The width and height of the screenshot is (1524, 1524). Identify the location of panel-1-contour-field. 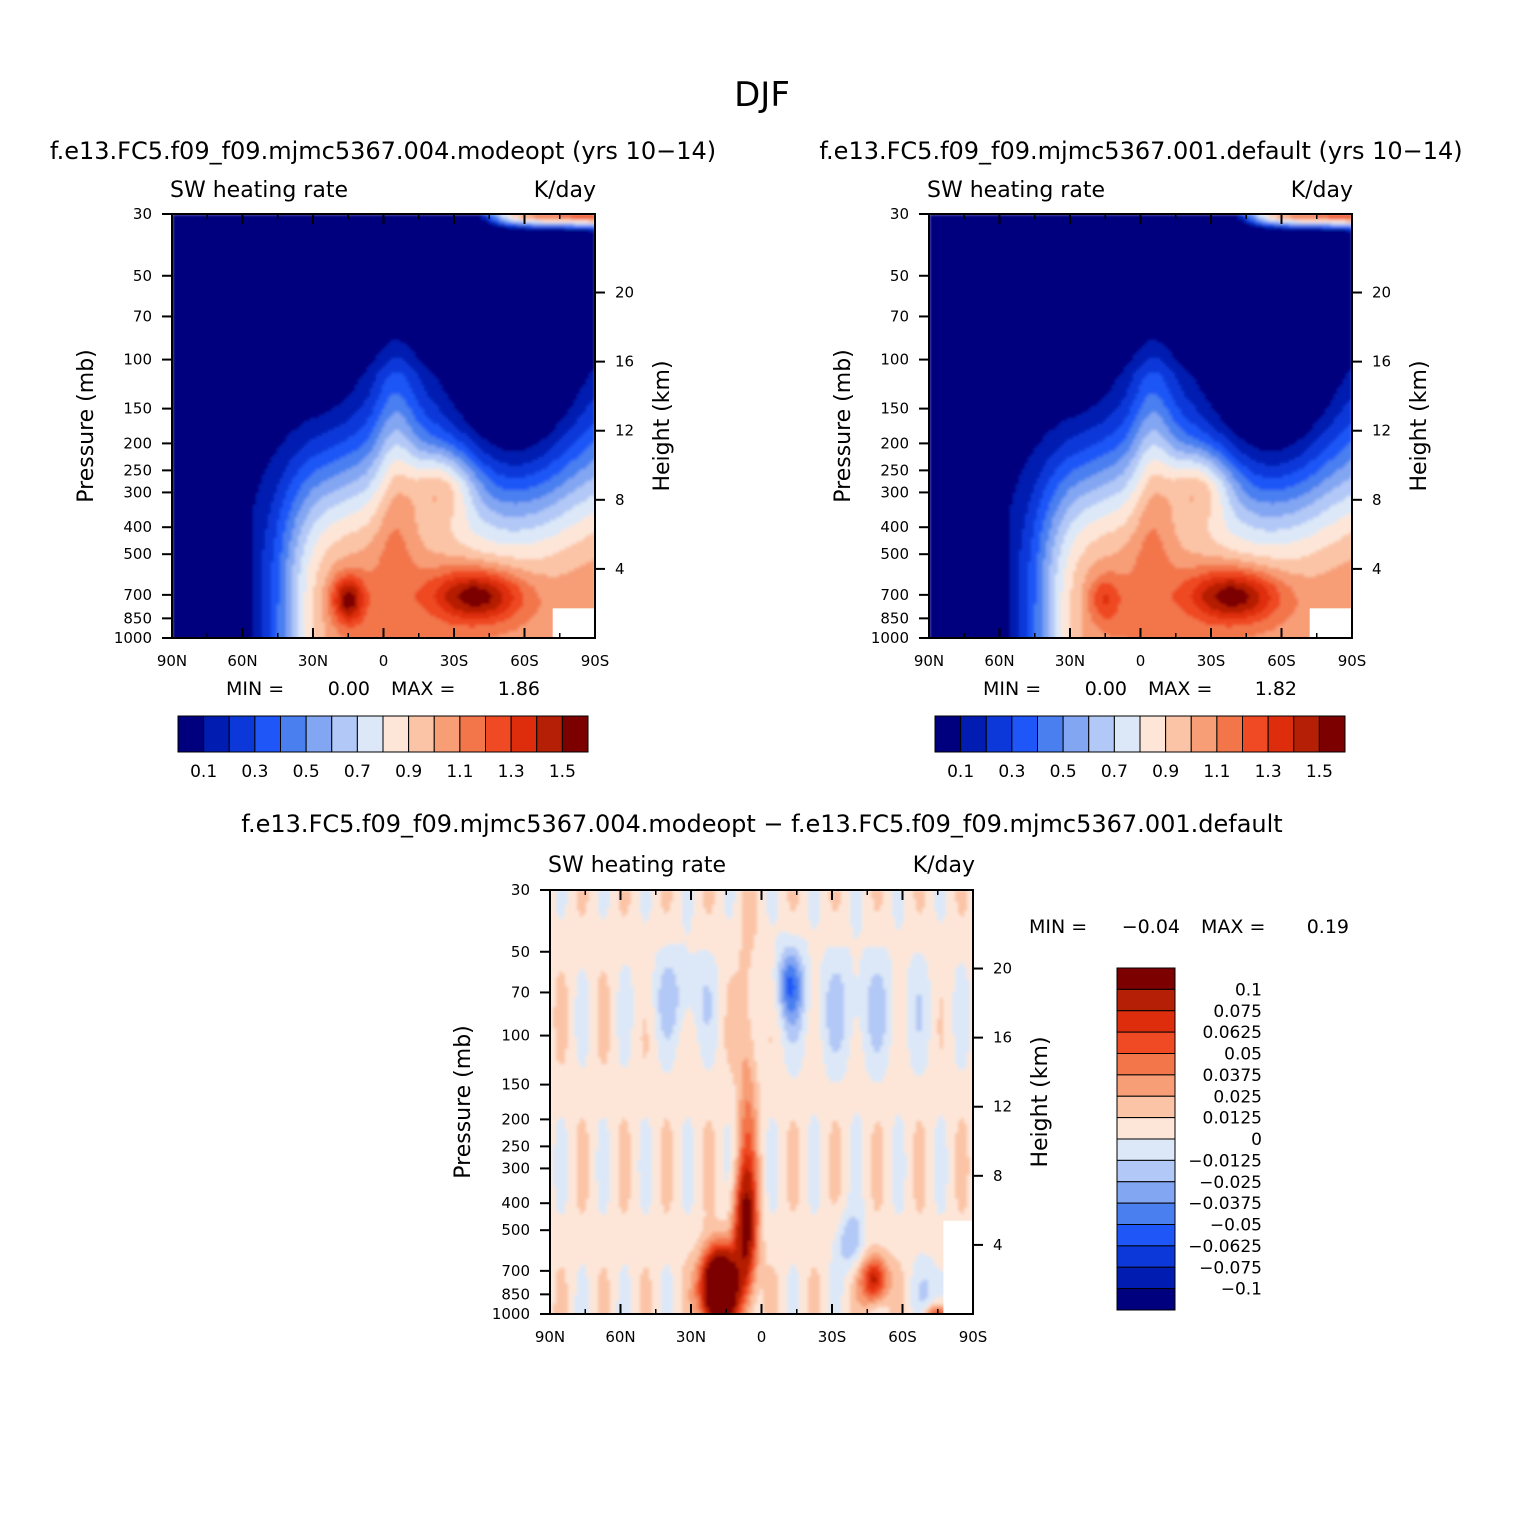
(384, 427).